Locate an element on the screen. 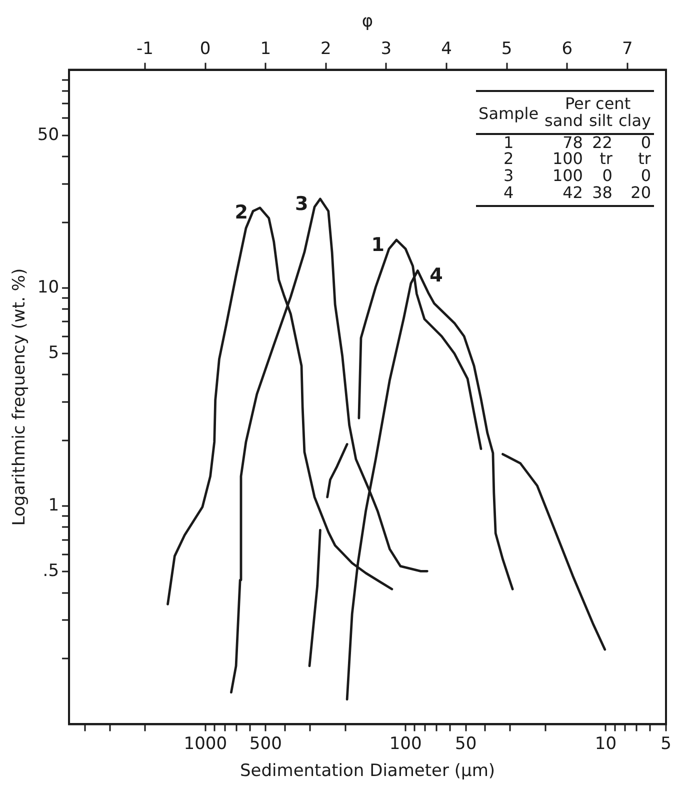 The image size is (680, 796). annotation: 22 is located at coordinates (602, 142).